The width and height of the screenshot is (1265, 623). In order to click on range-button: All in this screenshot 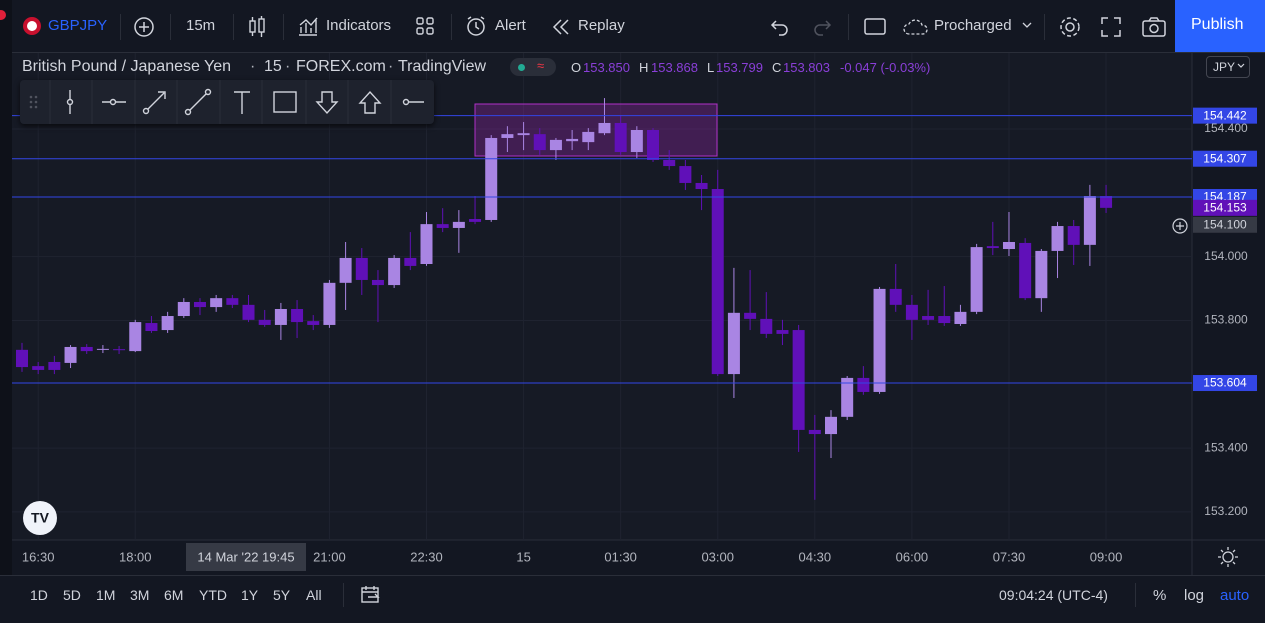, I will do `click(314, 595)`.